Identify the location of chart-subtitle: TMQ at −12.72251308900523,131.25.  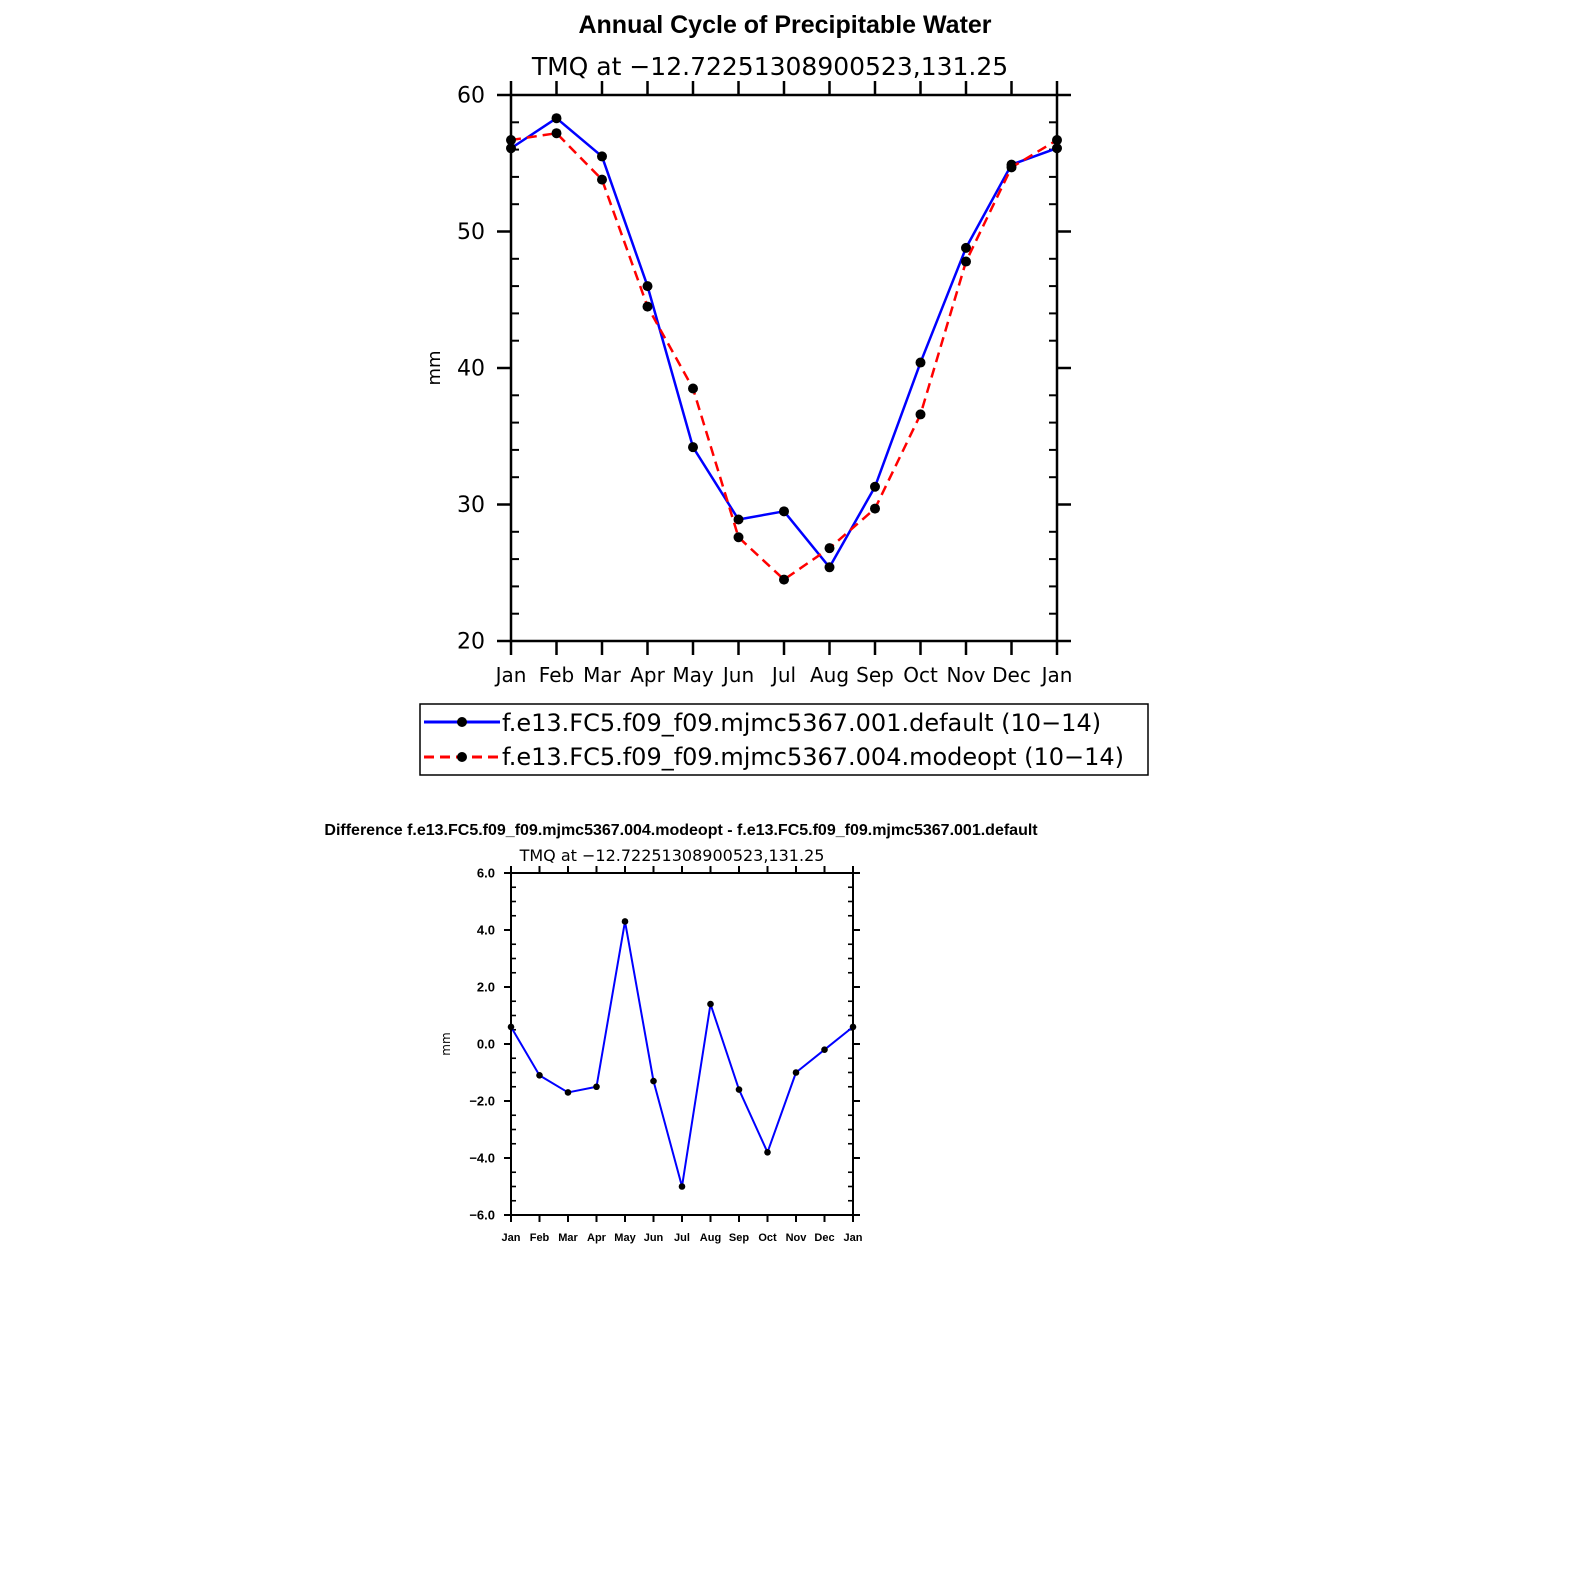
(769, 66).